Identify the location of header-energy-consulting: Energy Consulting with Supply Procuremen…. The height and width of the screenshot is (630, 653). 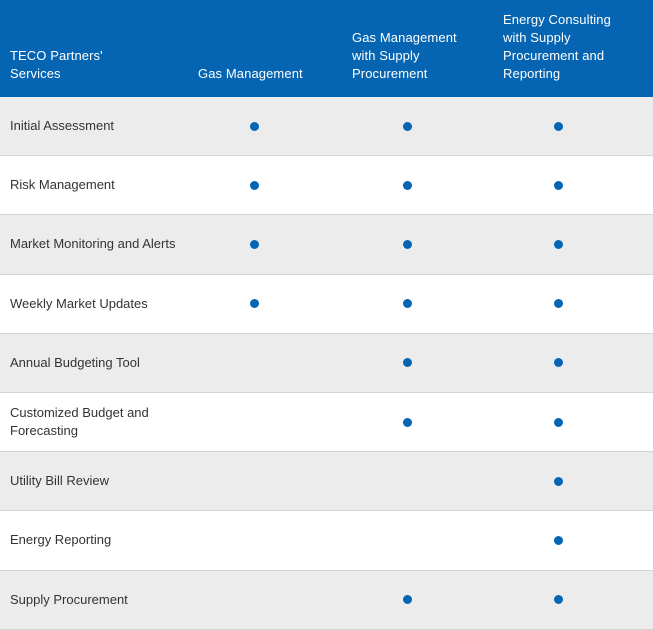
(557, 46).